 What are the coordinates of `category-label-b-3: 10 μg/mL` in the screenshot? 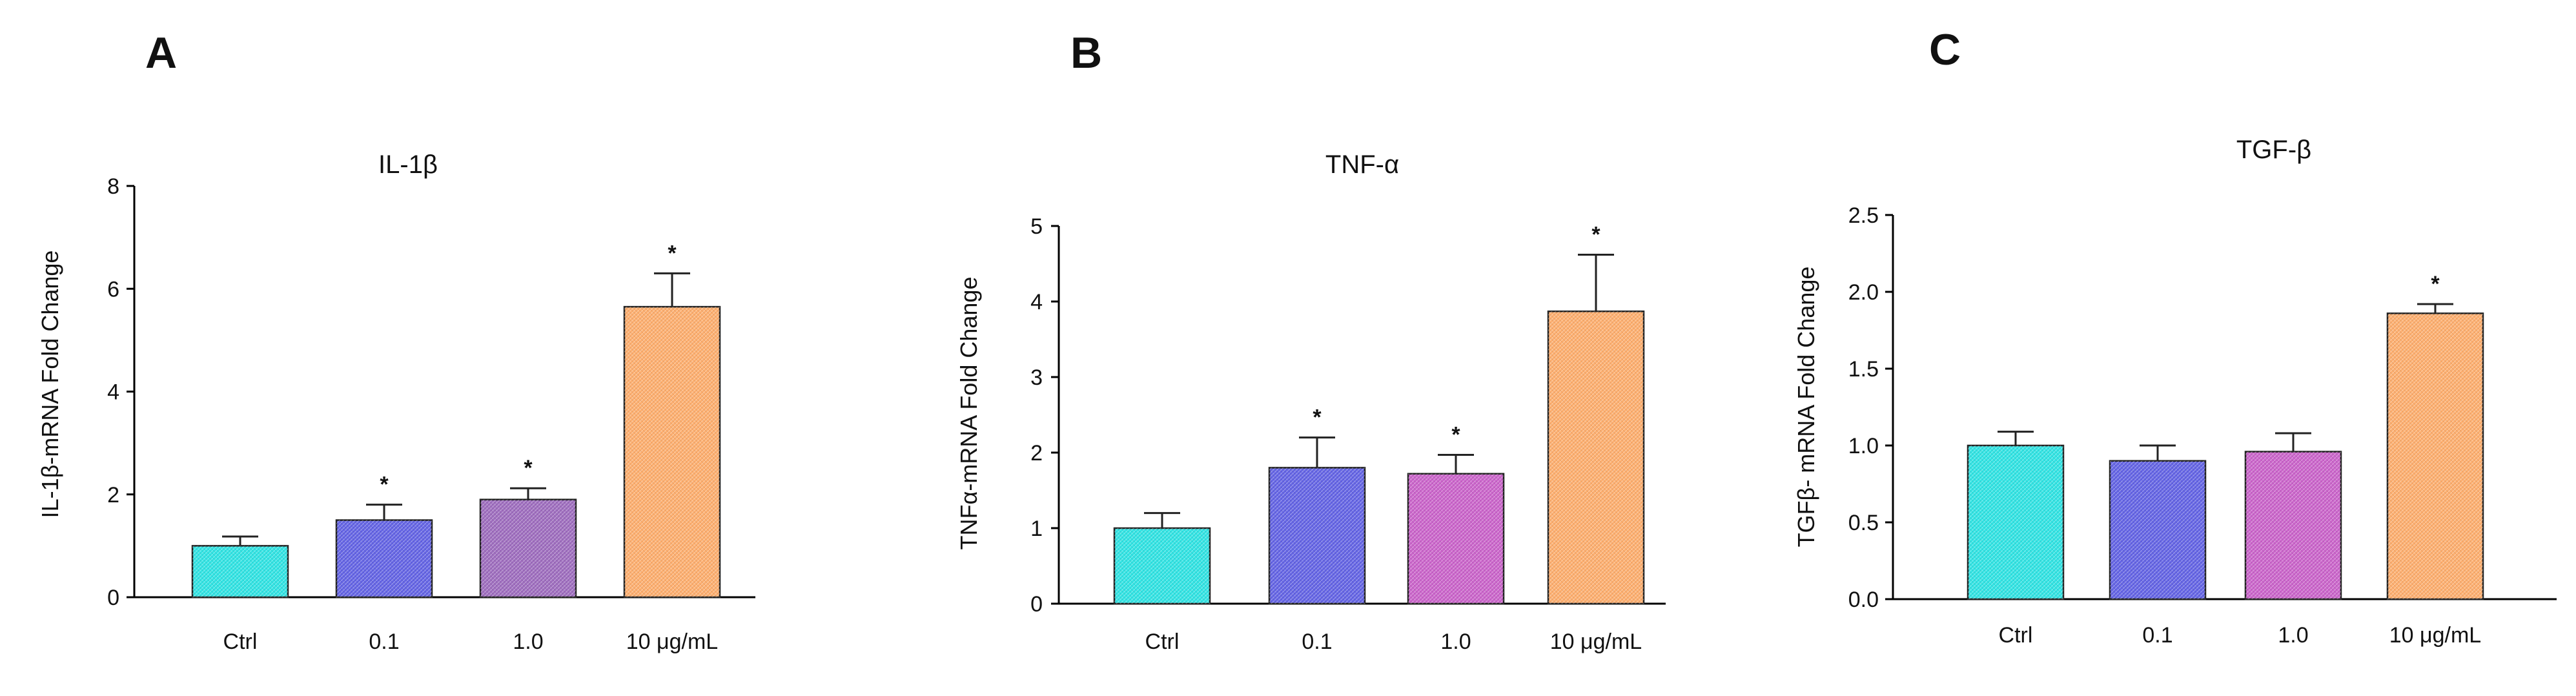 It's located at (1596, 641).